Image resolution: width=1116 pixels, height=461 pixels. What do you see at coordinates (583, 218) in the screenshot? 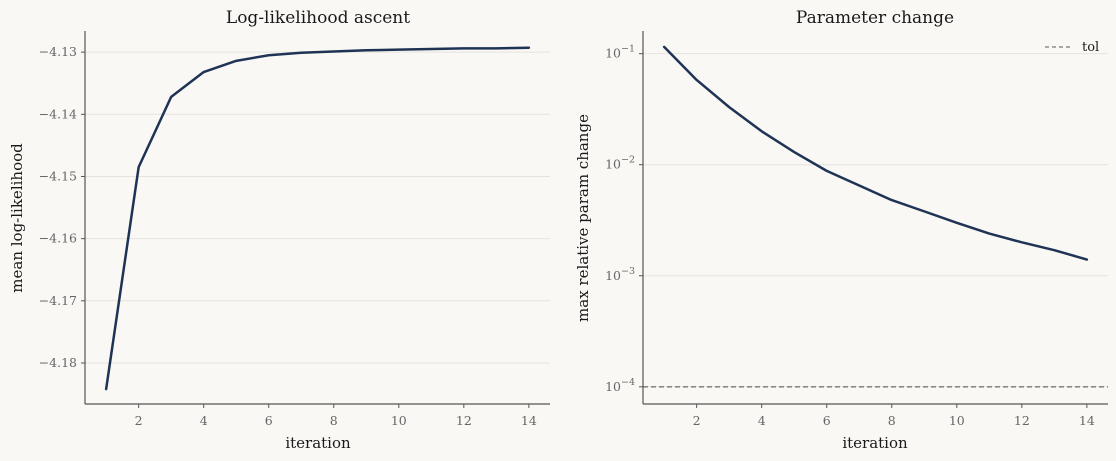
I see `y-axis-label: max relative param change` at bounding box center [583, 218].